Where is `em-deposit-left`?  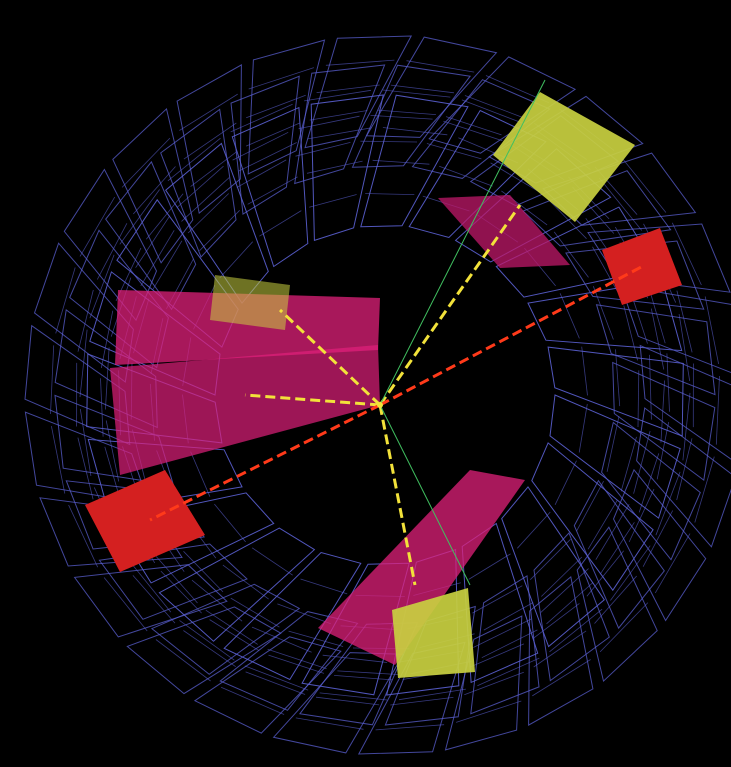 em-deposit-left is located at coordinates (145, 521).